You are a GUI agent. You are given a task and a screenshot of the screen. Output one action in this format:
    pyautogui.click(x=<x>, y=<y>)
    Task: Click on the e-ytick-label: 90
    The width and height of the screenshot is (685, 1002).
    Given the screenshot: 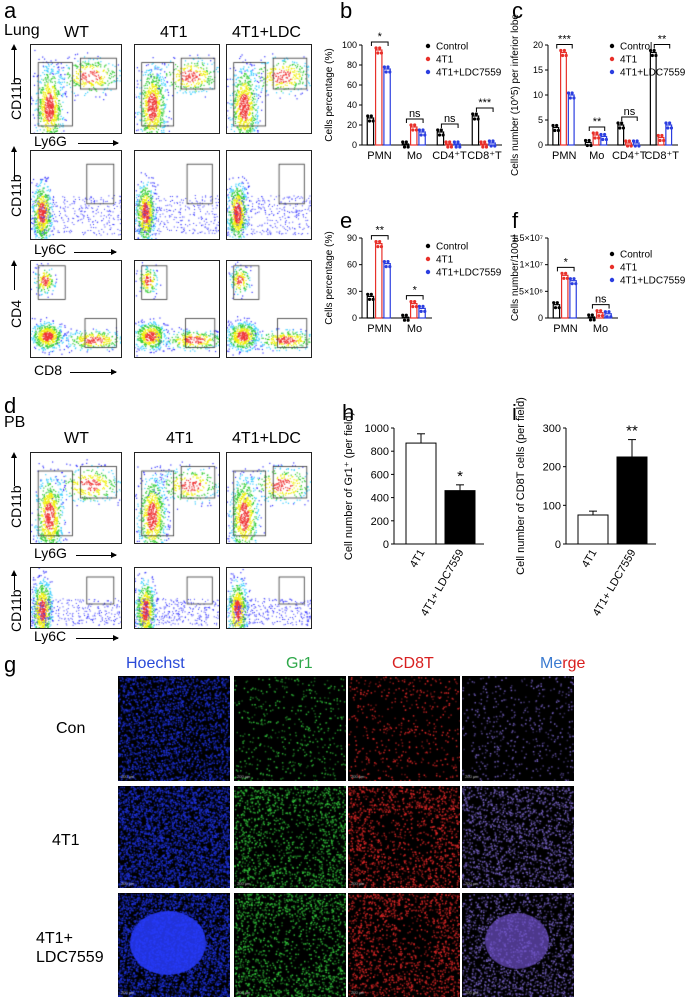 What is the action you would take?
    pyautogui.click(x=352, y=238)
    